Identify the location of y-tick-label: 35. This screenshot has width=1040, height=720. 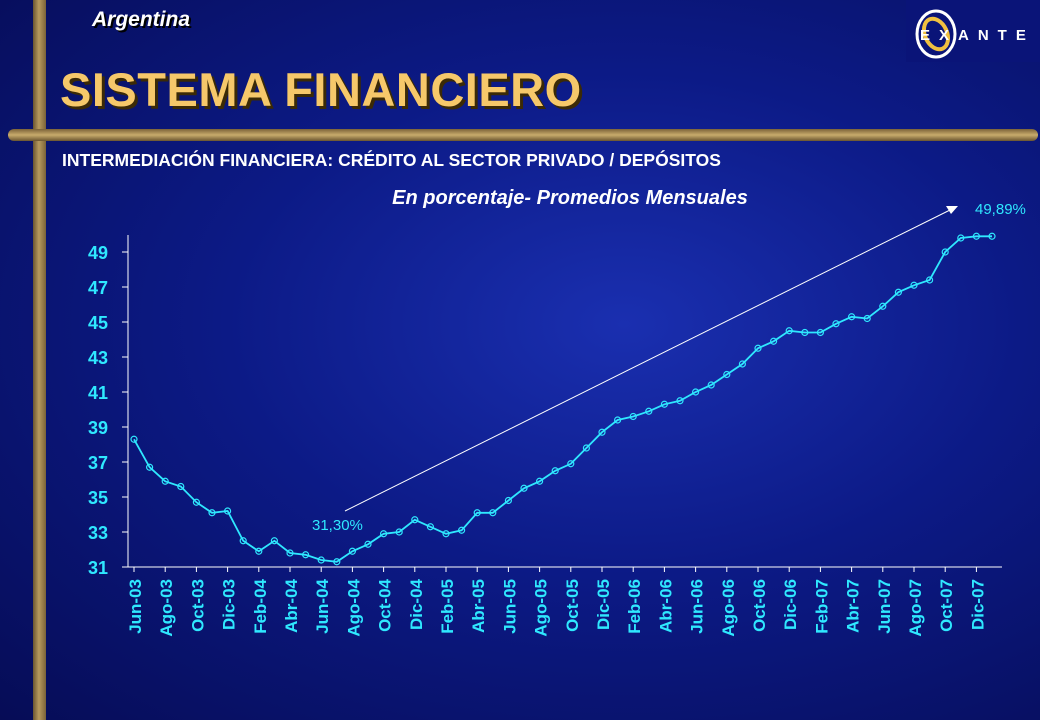
(98, 498).